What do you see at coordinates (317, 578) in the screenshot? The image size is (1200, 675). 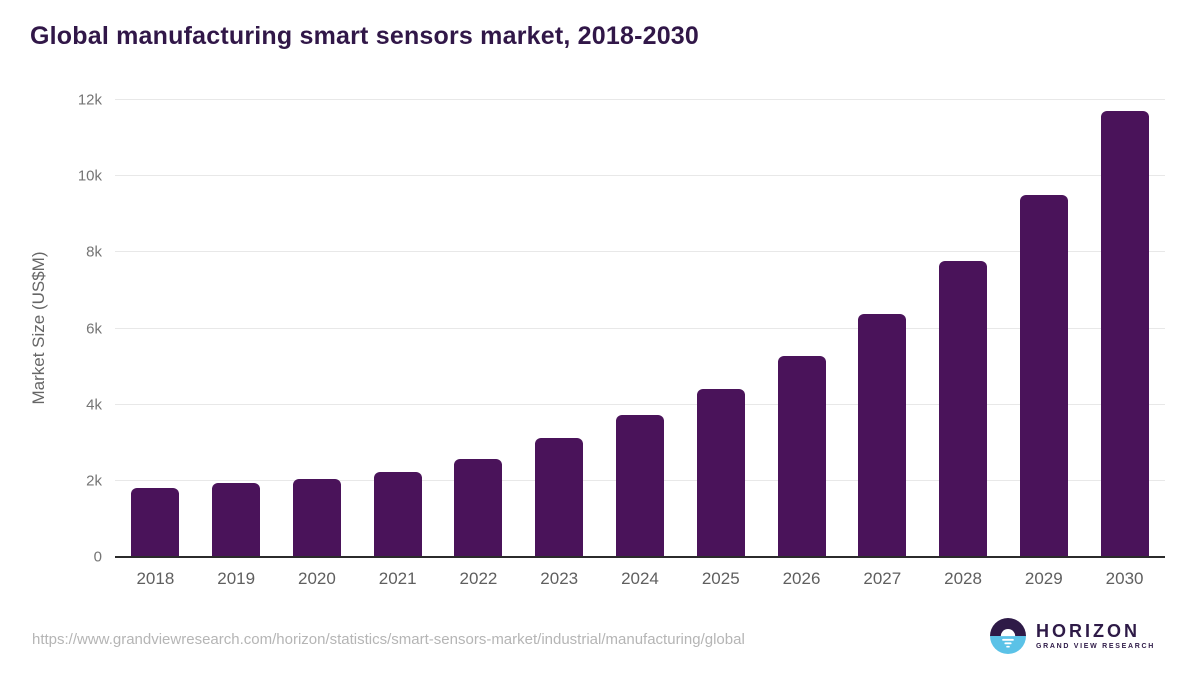 I see `x-tick-label: 2020` at bounding box center [317, 578].